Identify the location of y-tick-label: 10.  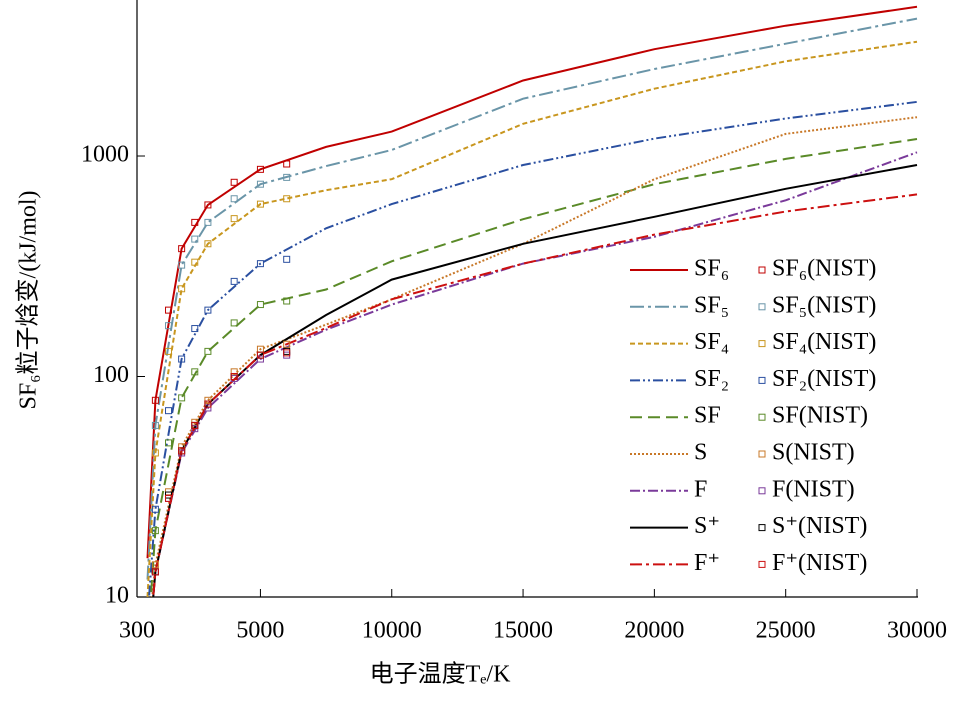
(117, 596).